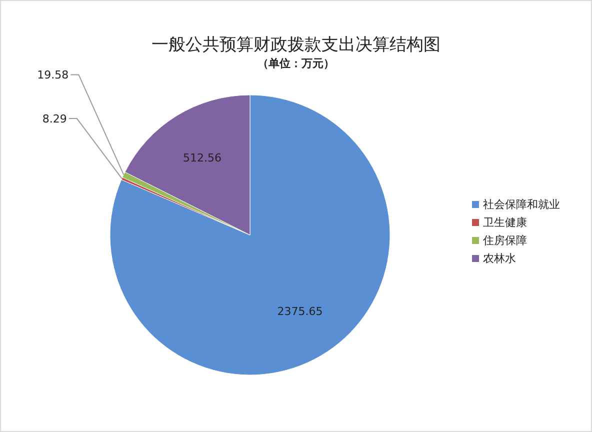 This screenshot has height=432, width=592. I want to click on chart-subtitle: （单位：万元）, so click(296, 63).